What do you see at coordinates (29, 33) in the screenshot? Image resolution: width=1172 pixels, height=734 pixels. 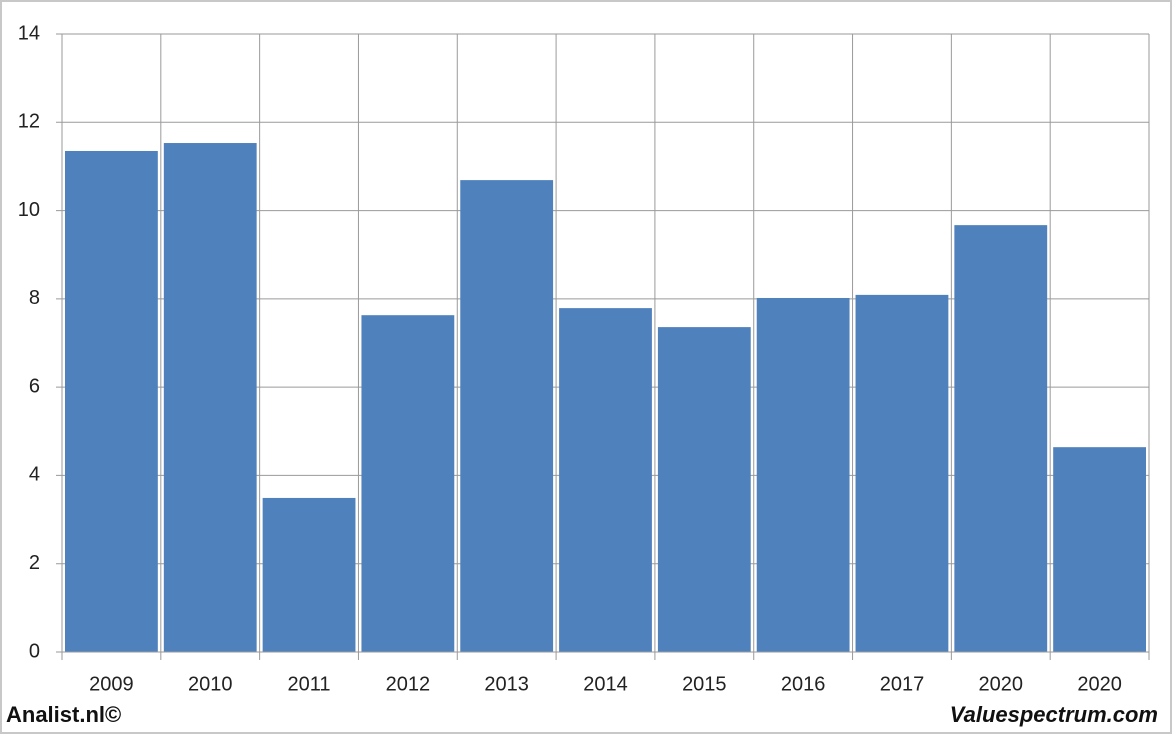 I see `y-tick-label: 14` at bounding box center [29, 33].